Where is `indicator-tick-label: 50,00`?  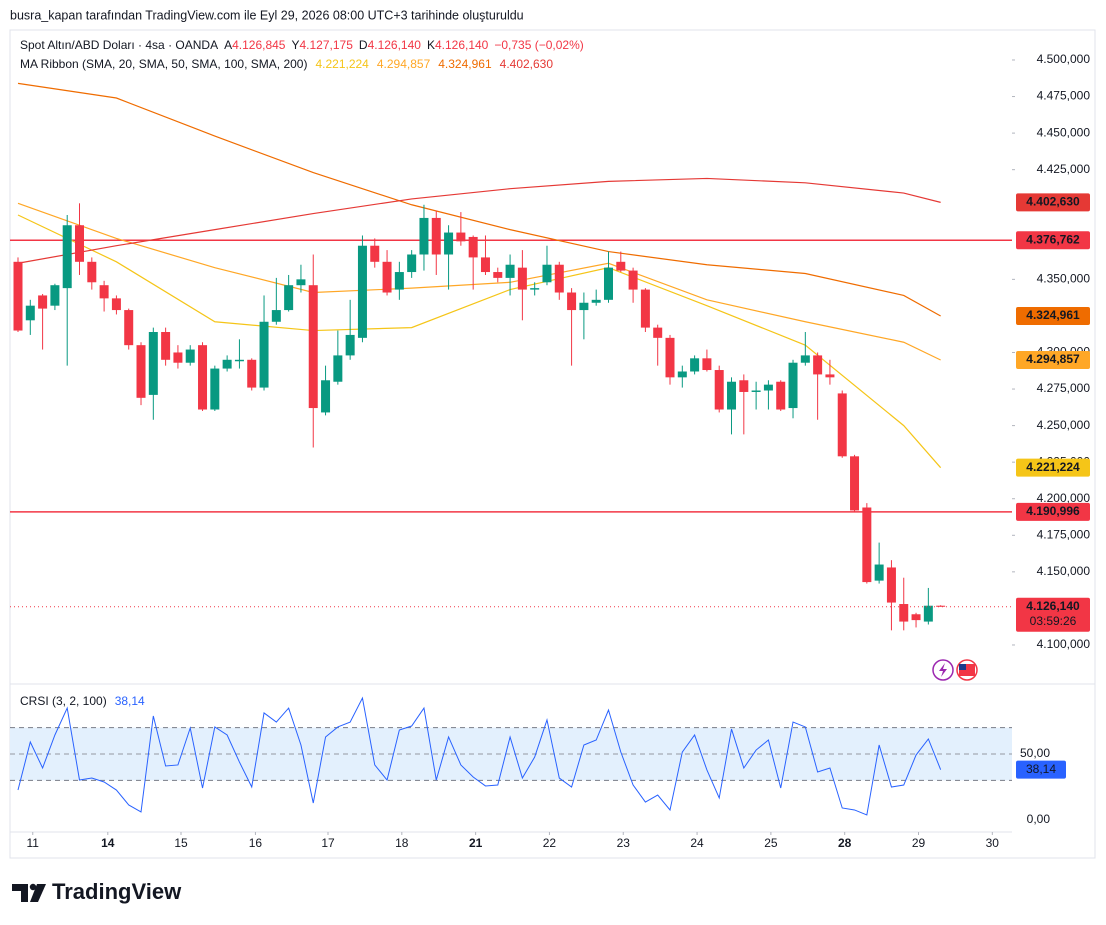 indicator-tick-label: 50,00 is located at coordinates (1035, 753).